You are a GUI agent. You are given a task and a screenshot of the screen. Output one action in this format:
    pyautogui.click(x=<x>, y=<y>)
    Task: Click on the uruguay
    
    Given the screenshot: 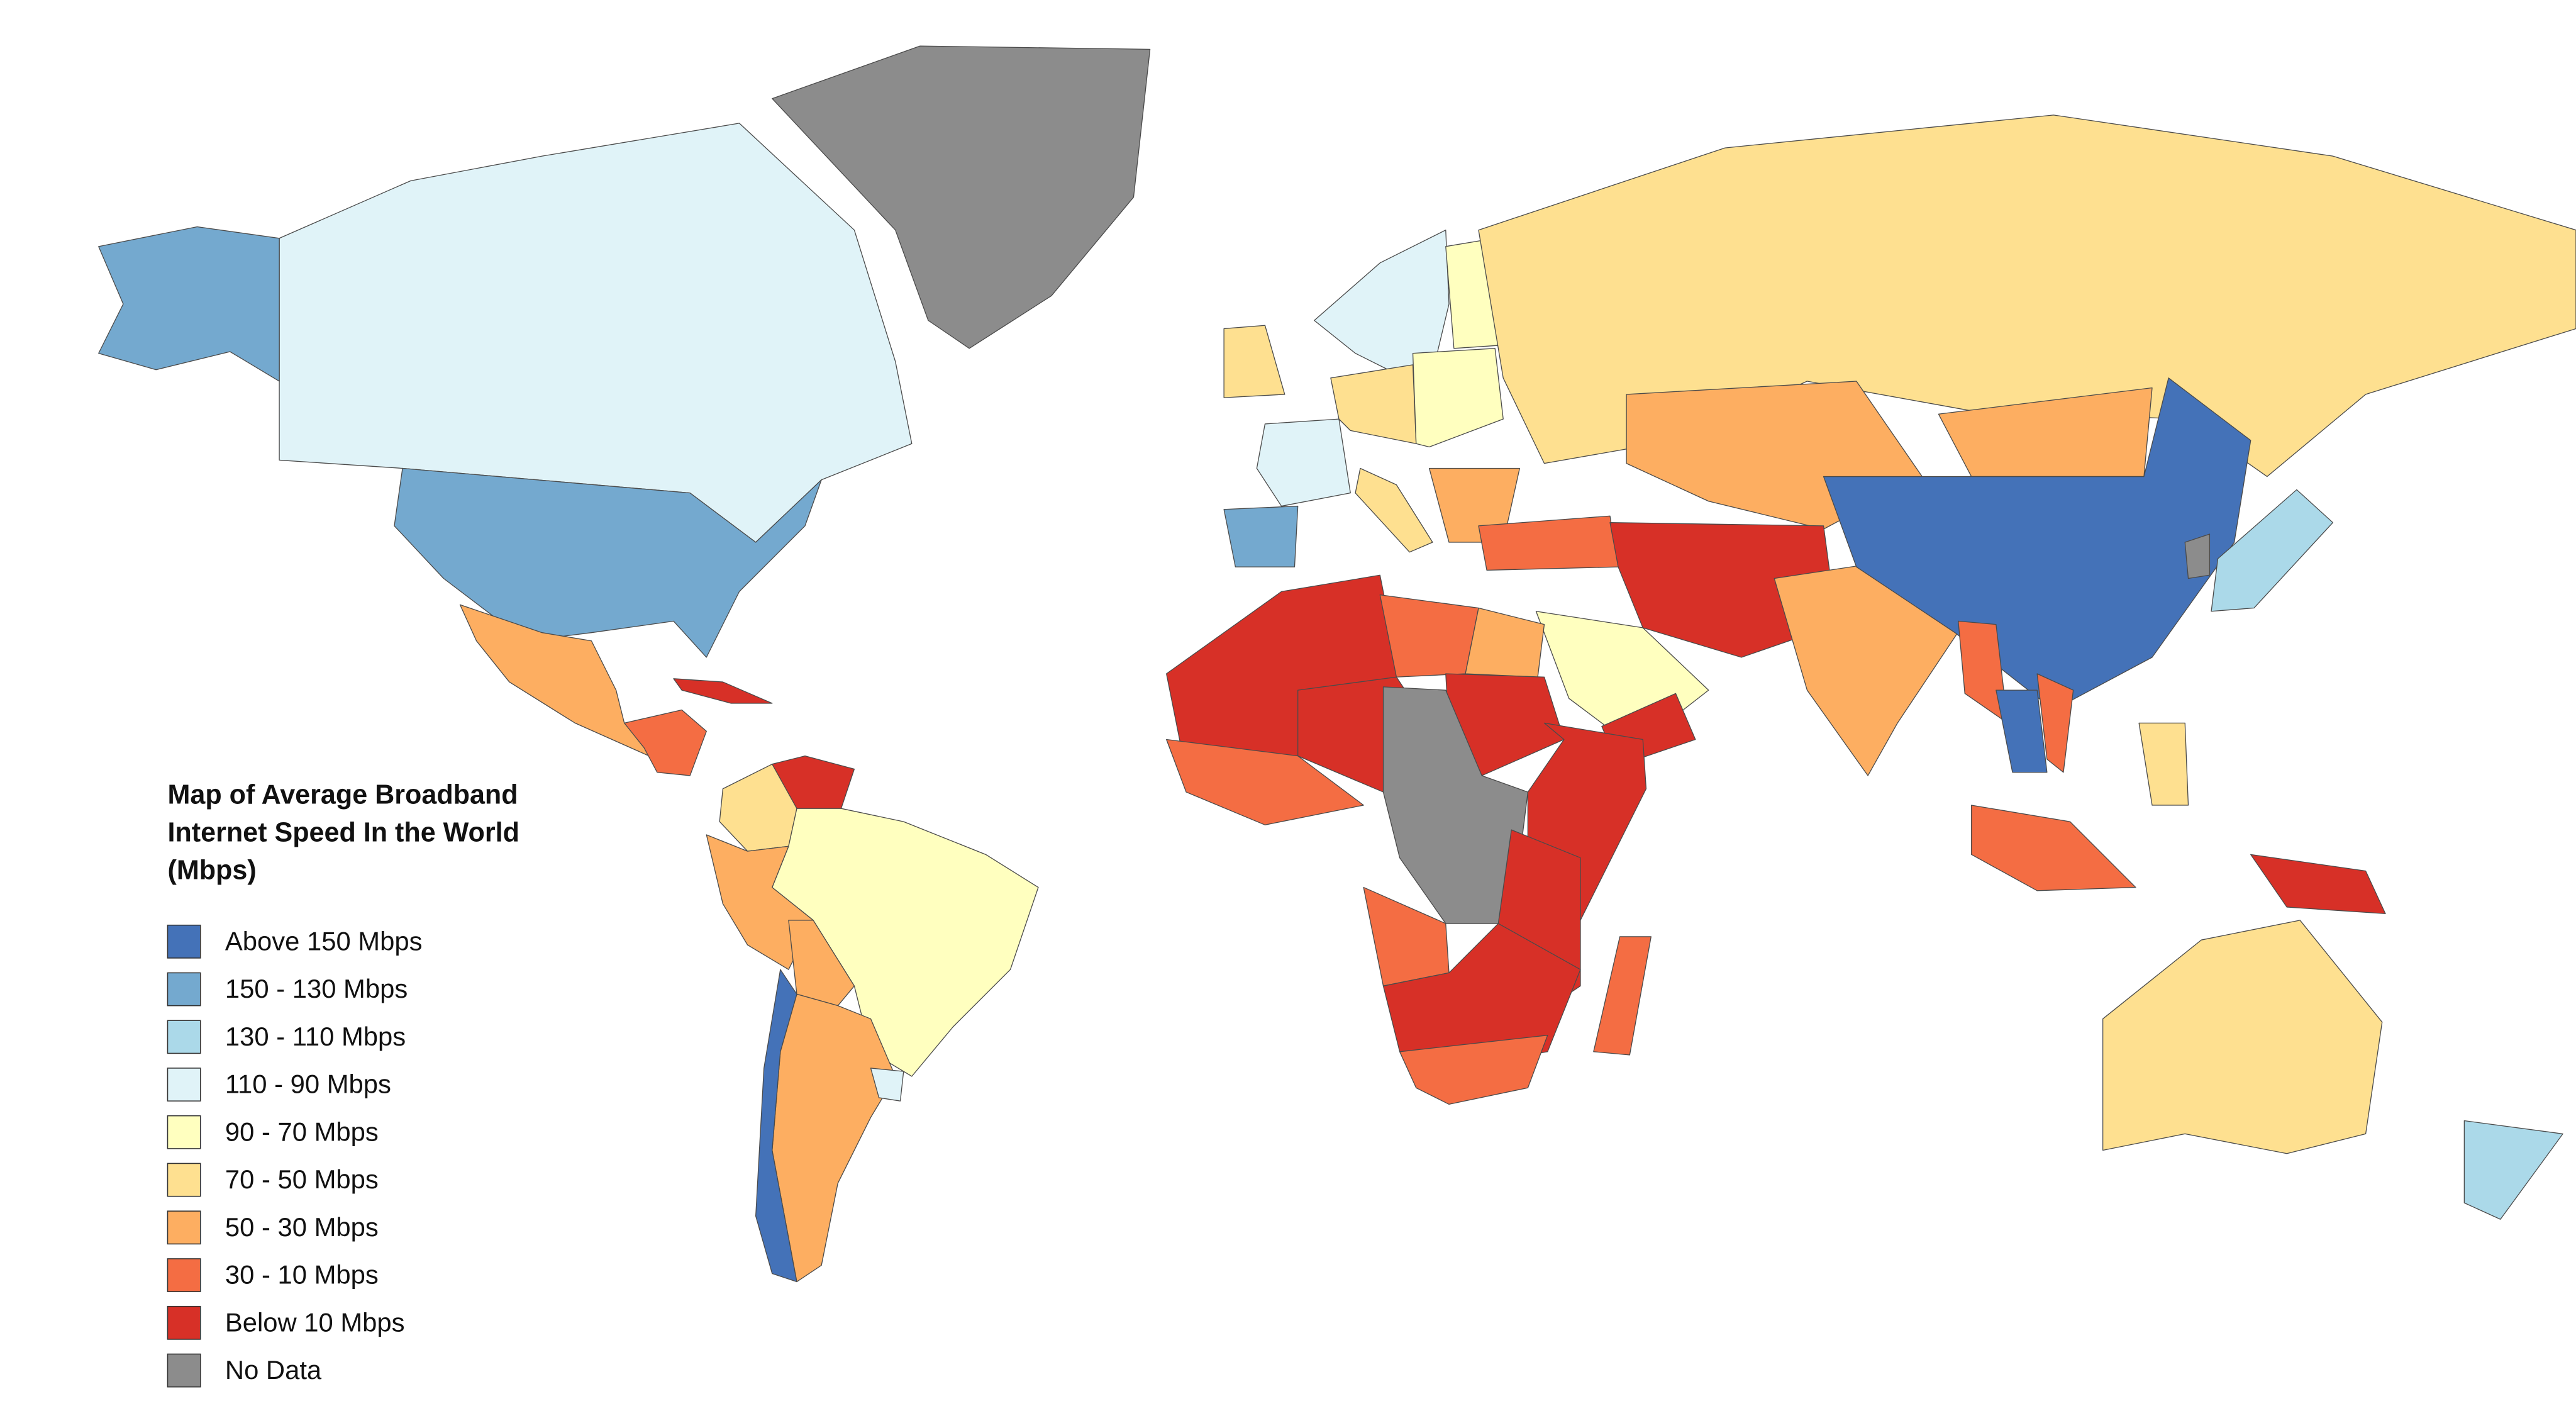 What is the action you would take?
    pyautogui.click(x=887, y=1085)
    